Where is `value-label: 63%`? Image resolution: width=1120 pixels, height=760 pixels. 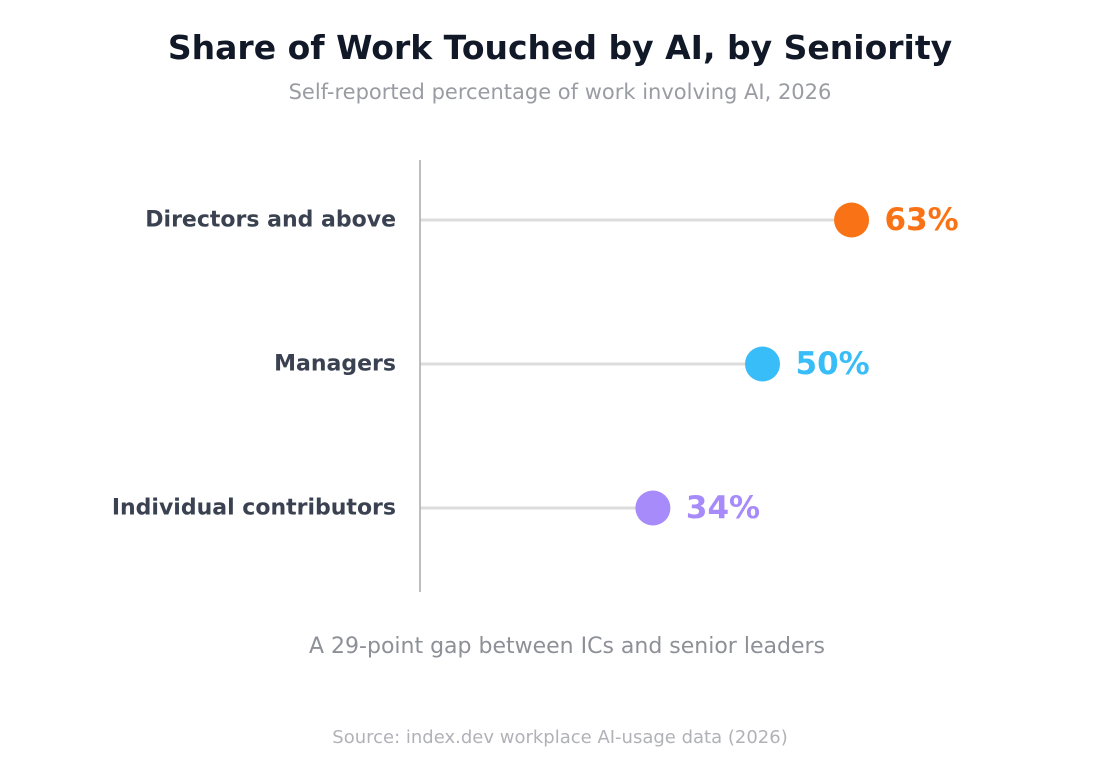 value-label: 63% is located at coordinates (922, 220).